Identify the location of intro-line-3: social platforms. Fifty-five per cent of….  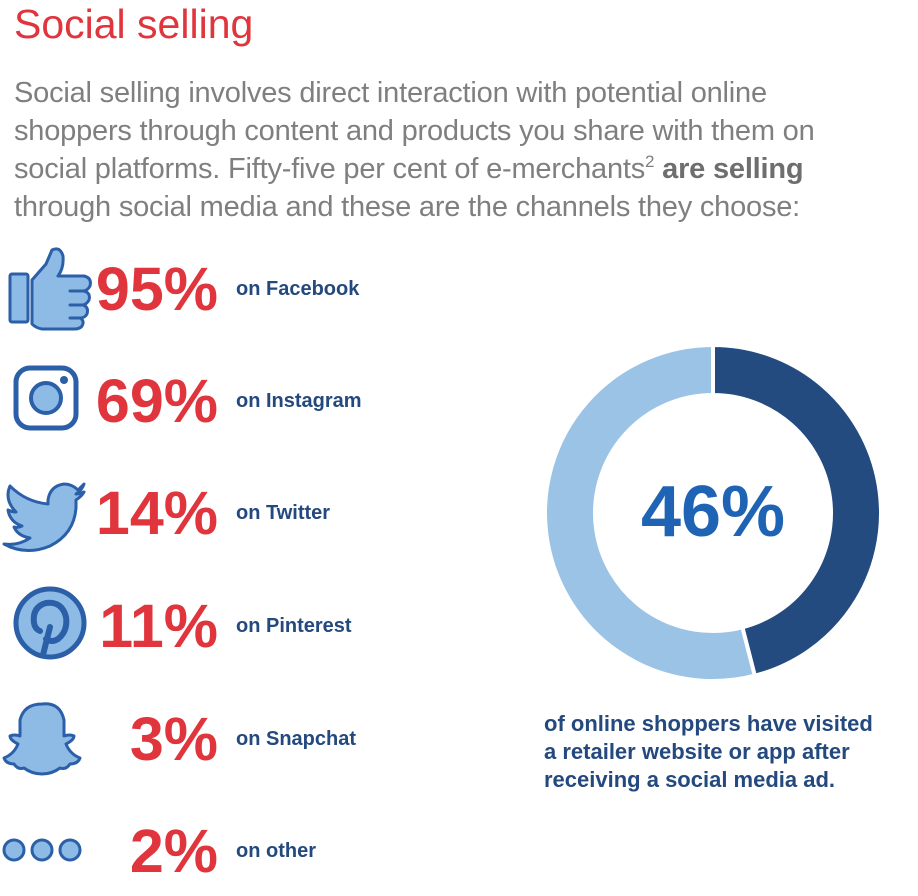
(464, 169).